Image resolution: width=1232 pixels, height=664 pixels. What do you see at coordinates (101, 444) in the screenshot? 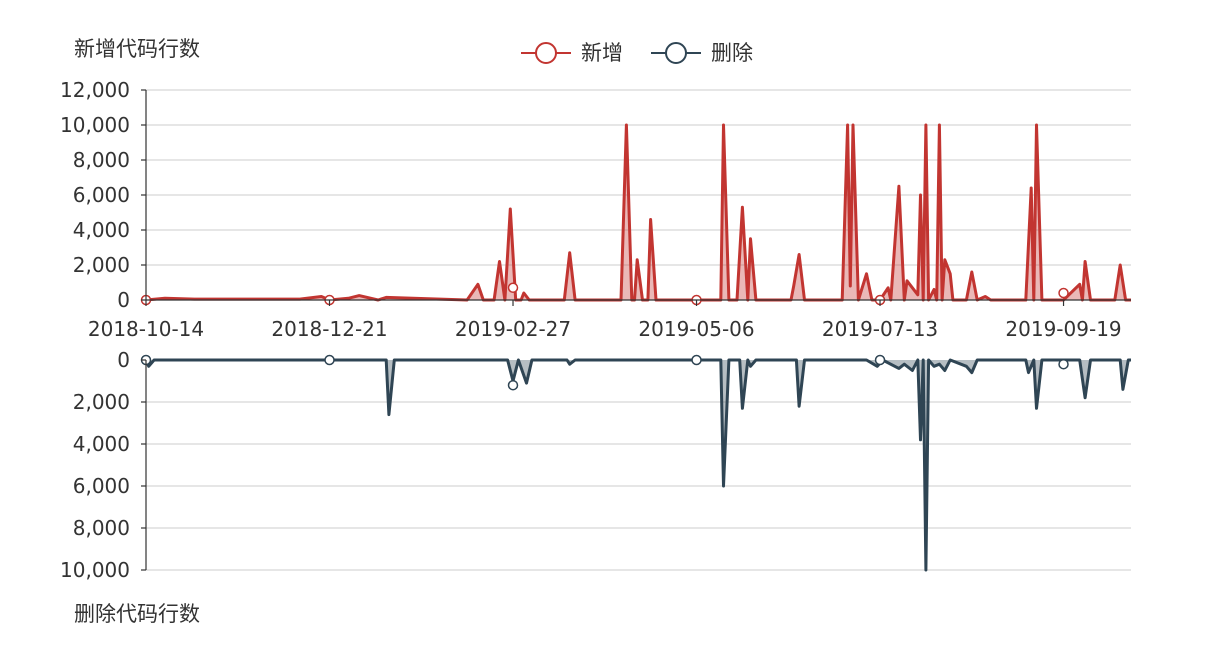
I see `bottom-y-tick-label: 4,000` at bounding box center [101, 444].